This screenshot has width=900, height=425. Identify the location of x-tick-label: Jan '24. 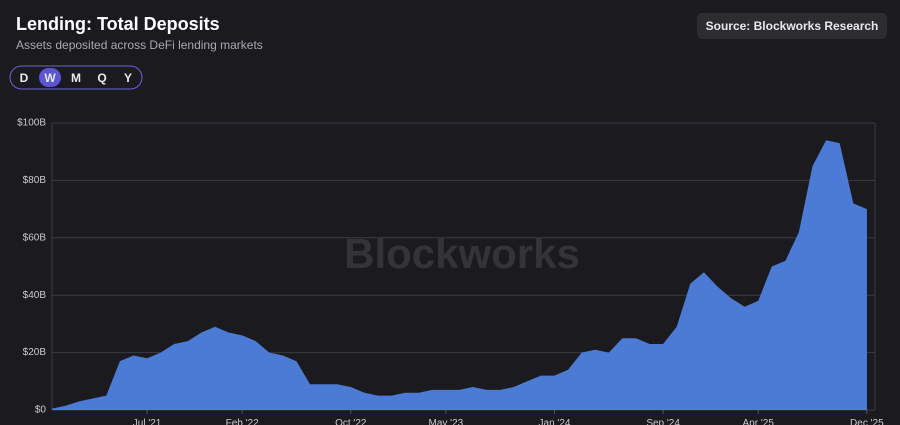
(555, 421).